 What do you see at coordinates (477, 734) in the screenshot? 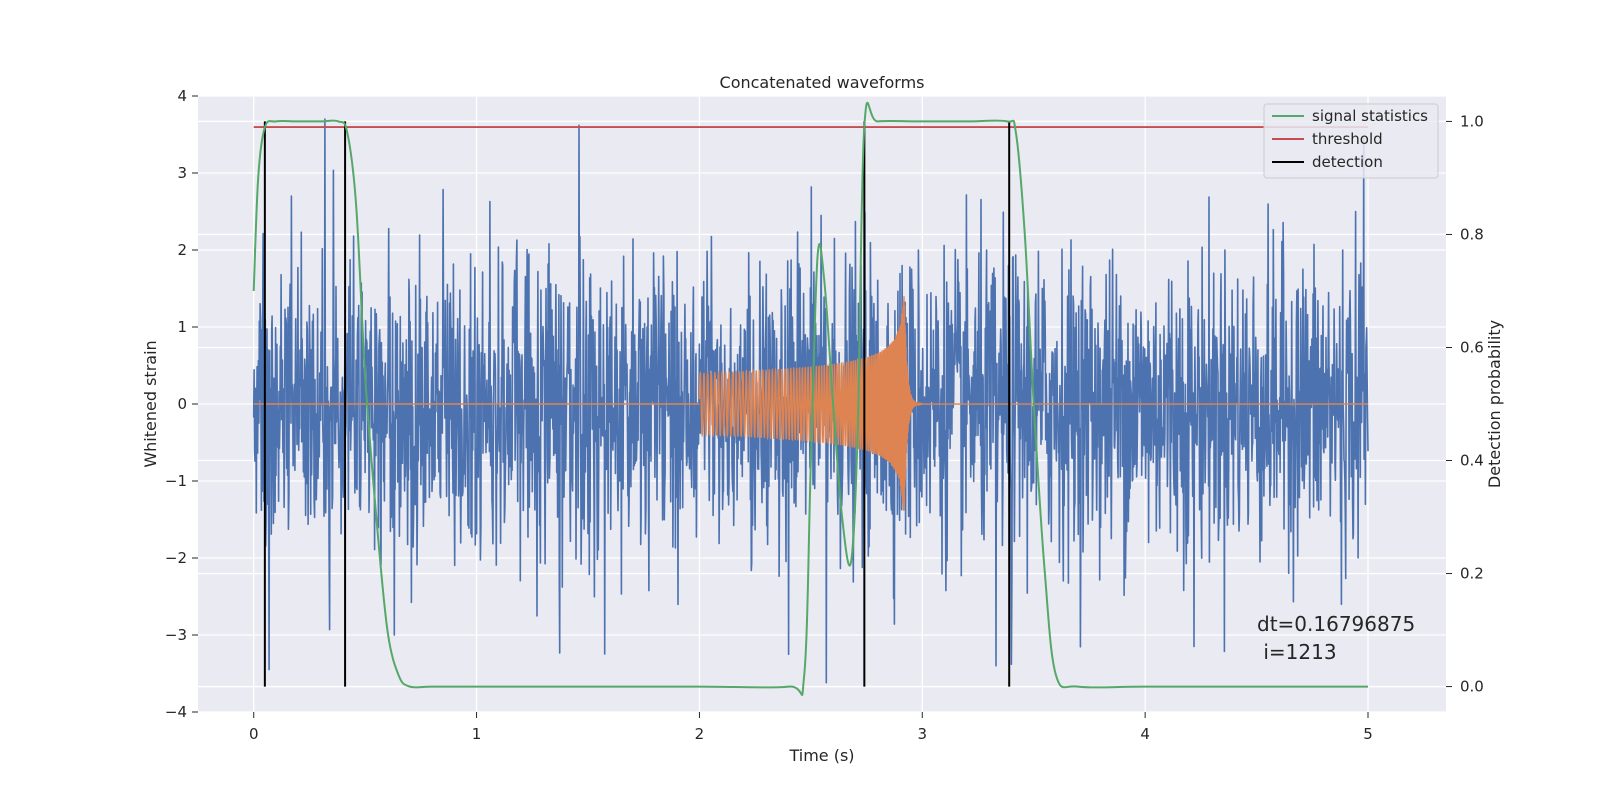
I see `x-tick-label: 1` at bounding box center [477, 734].